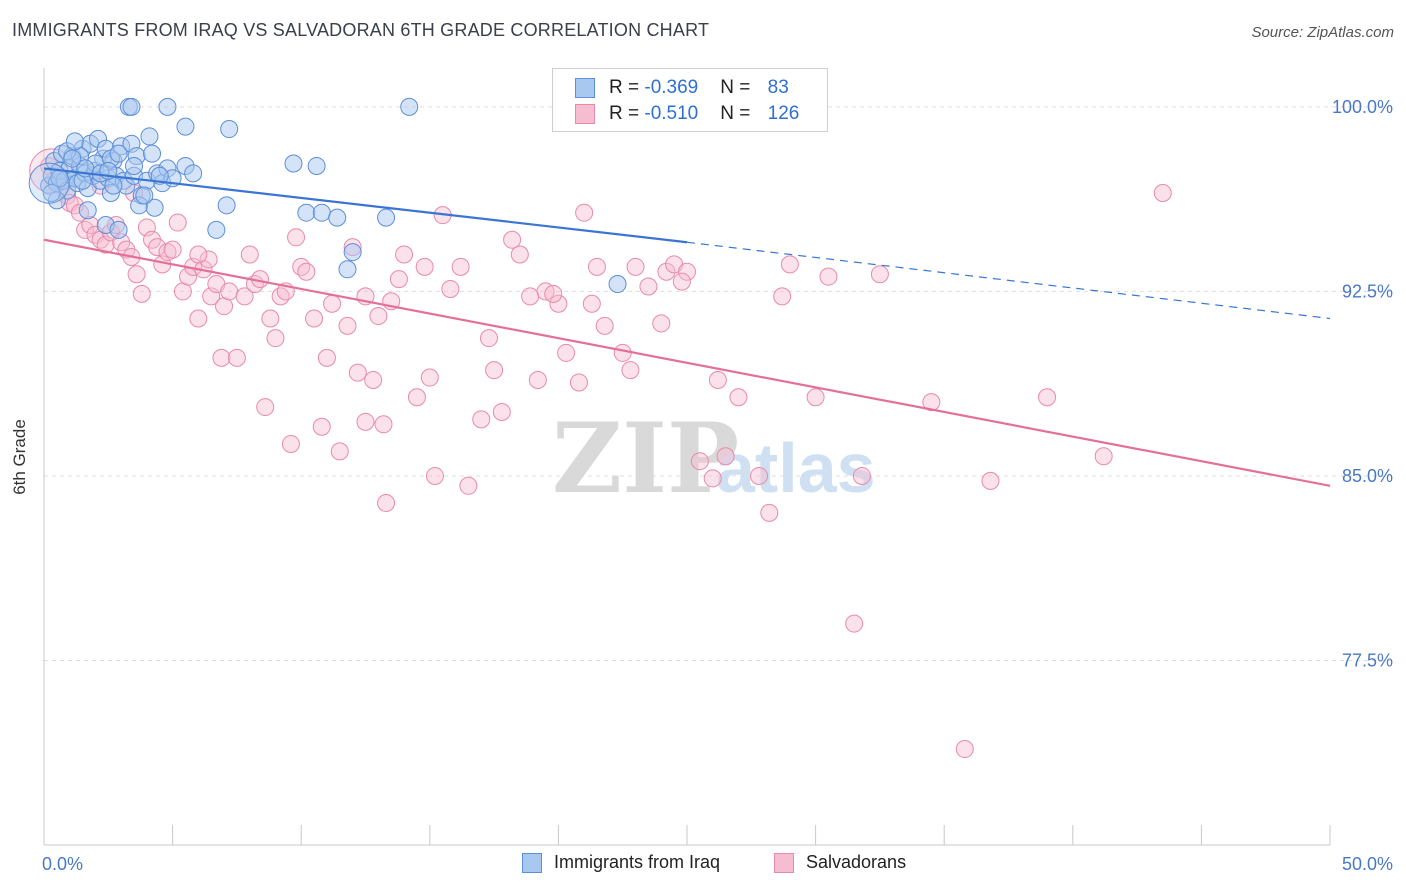  What do you see at coordinates (856, 862) in the screenshot?
I see `bottom-legend-label: Salvadorans` at bounding box center [856, 862].